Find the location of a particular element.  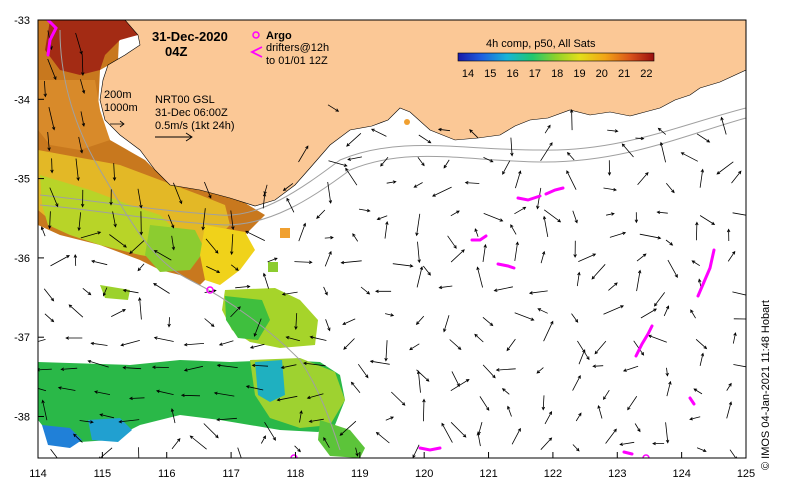

colorbar-tick-label: 15 is located at coordinates (490, 74).